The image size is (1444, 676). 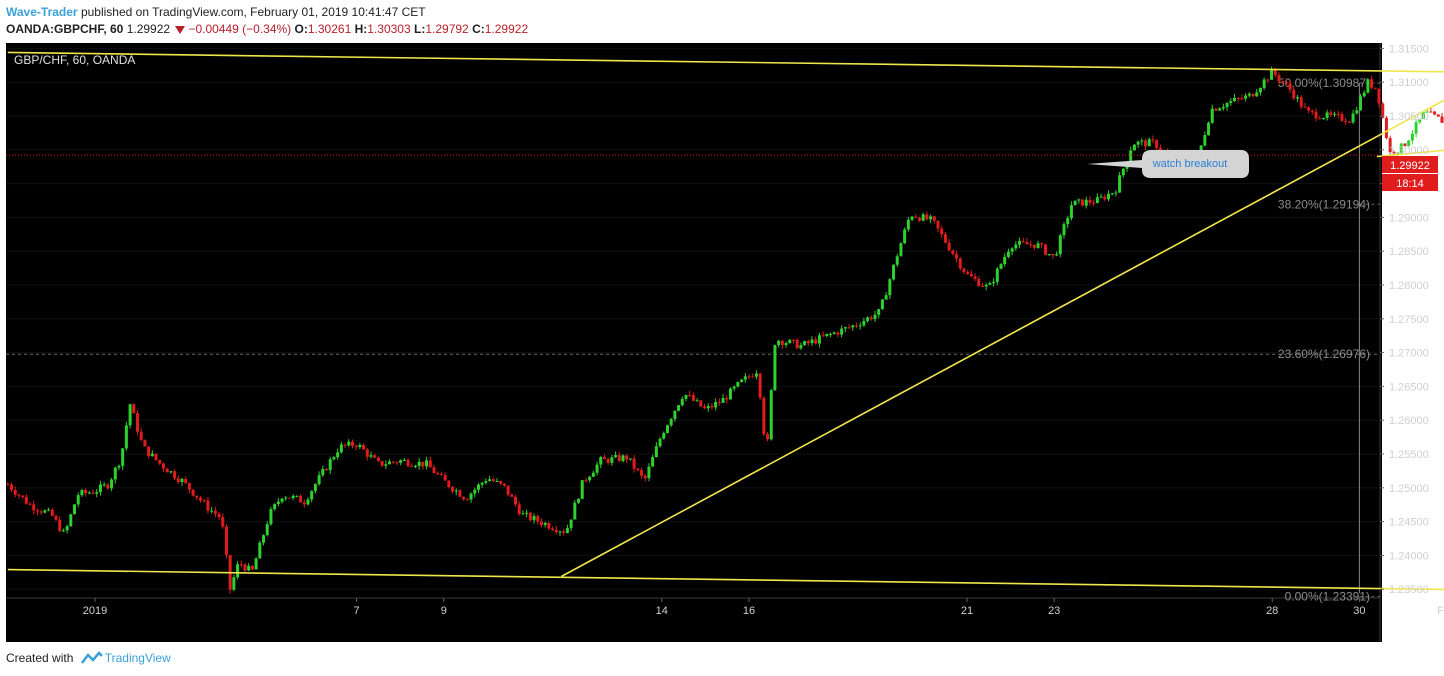 I want to click on time-axis: 201979141621232830Feb5711, so click(x=763, y=607).